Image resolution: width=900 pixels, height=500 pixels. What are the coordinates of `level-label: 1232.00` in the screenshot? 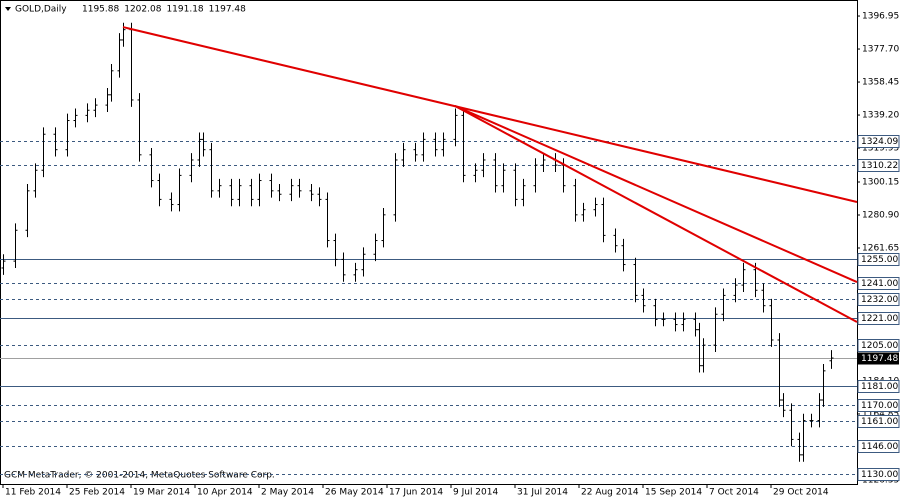 It's located at (879, 300).